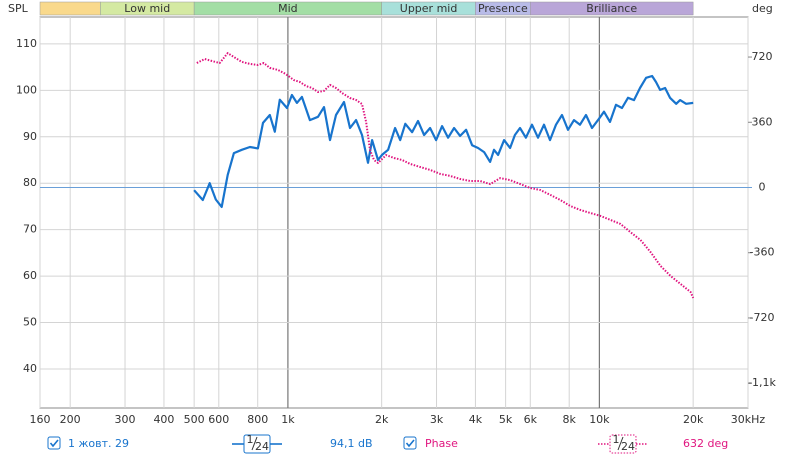 Image resolution: width=800 pixels, height=456 pixels. I want to click on band-label: Presence, so click(503, 8).